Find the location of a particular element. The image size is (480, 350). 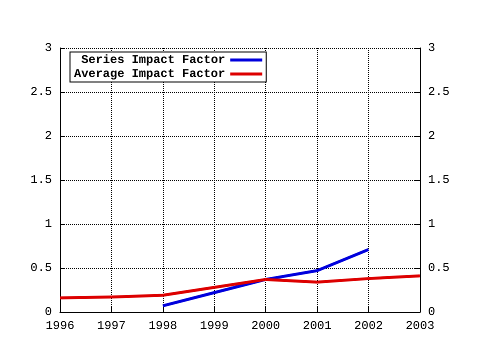

legend-label: Average Impact Factor is located at coordinates (150, 74).